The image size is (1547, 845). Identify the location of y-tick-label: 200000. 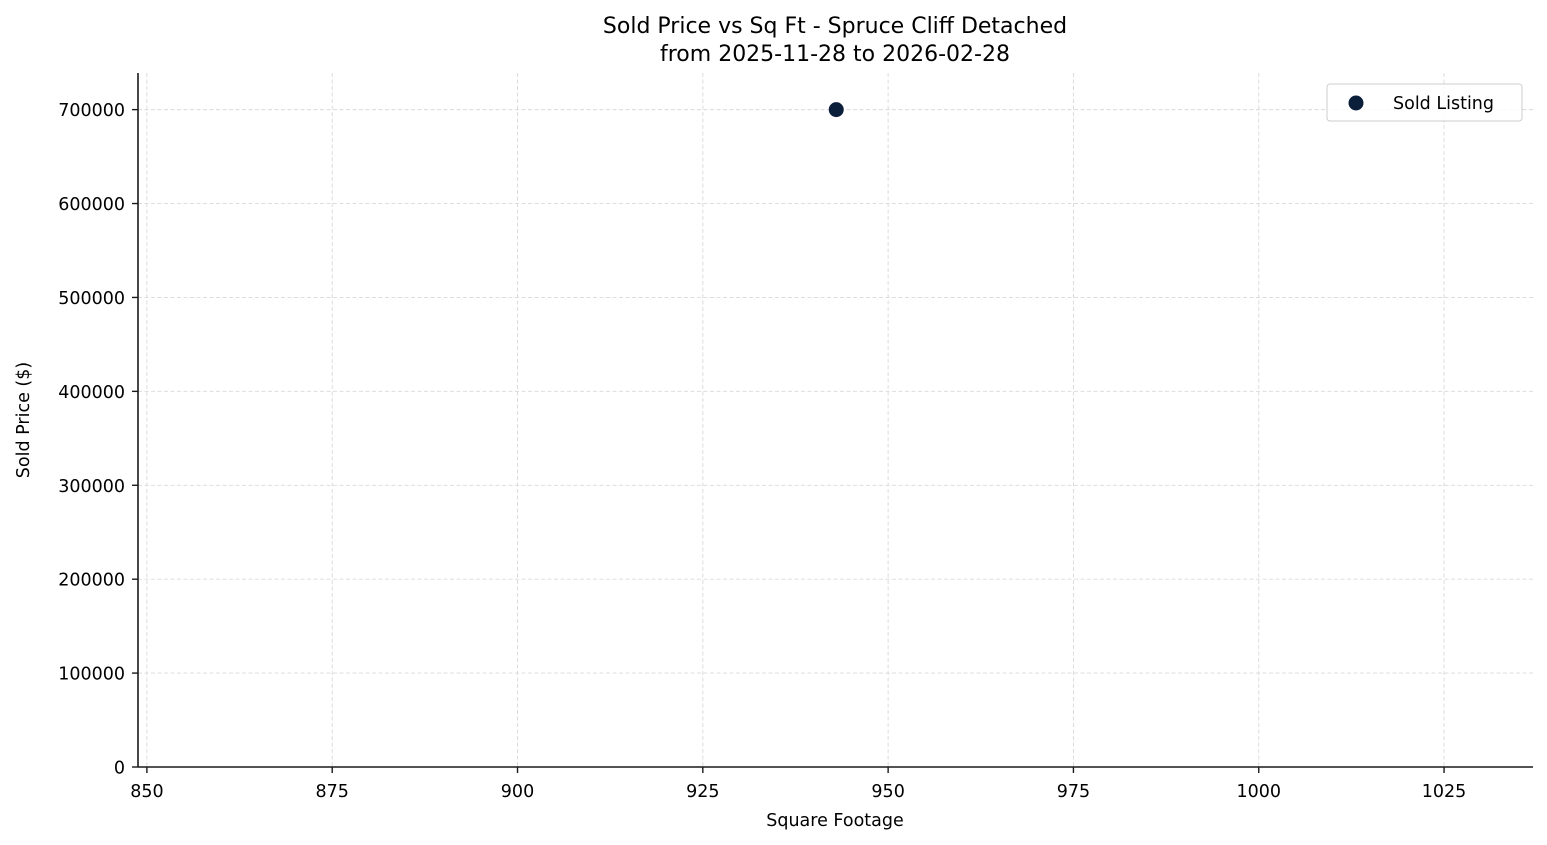
(91, 581).